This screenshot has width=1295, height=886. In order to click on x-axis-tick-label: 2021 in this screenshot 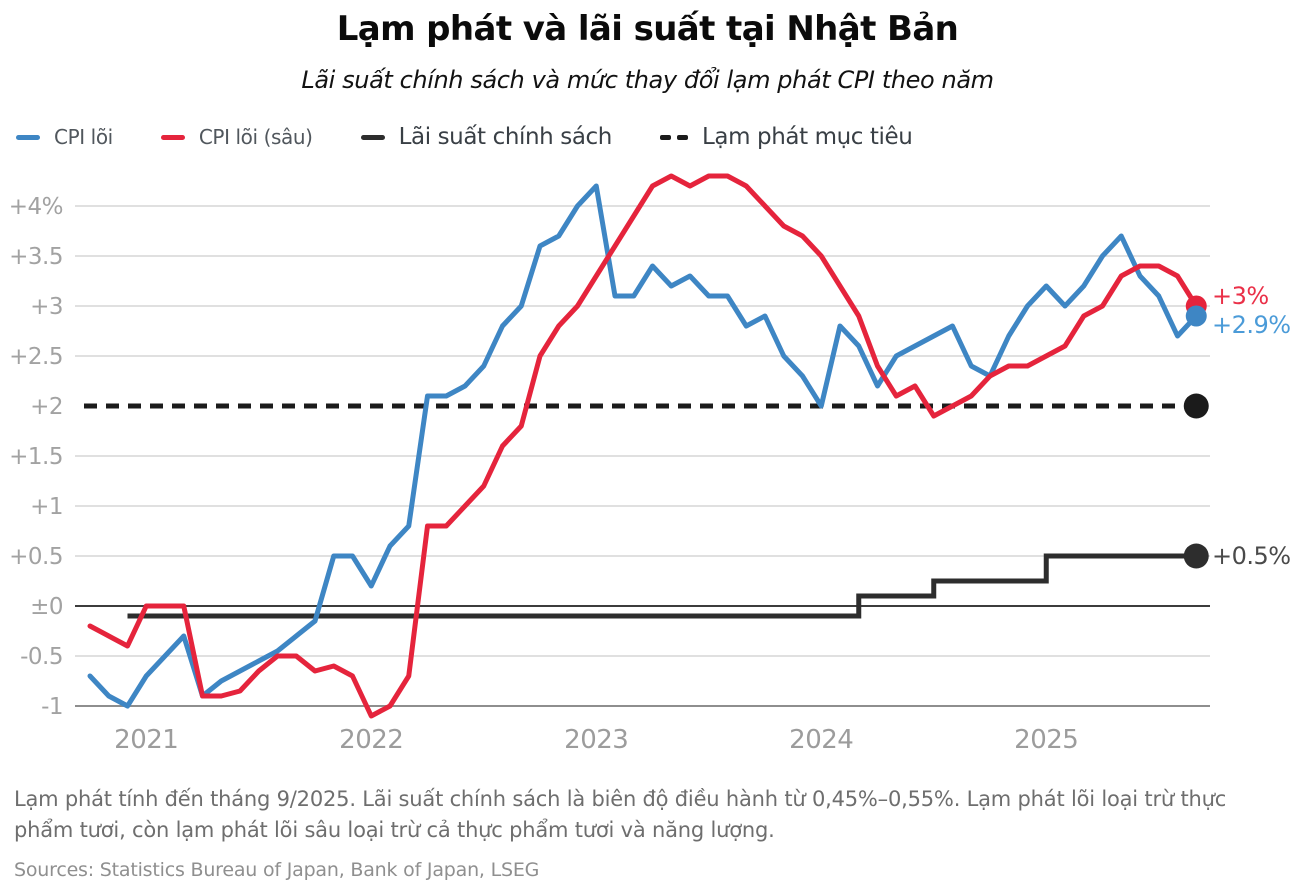, I will do `click(146, 740)`.